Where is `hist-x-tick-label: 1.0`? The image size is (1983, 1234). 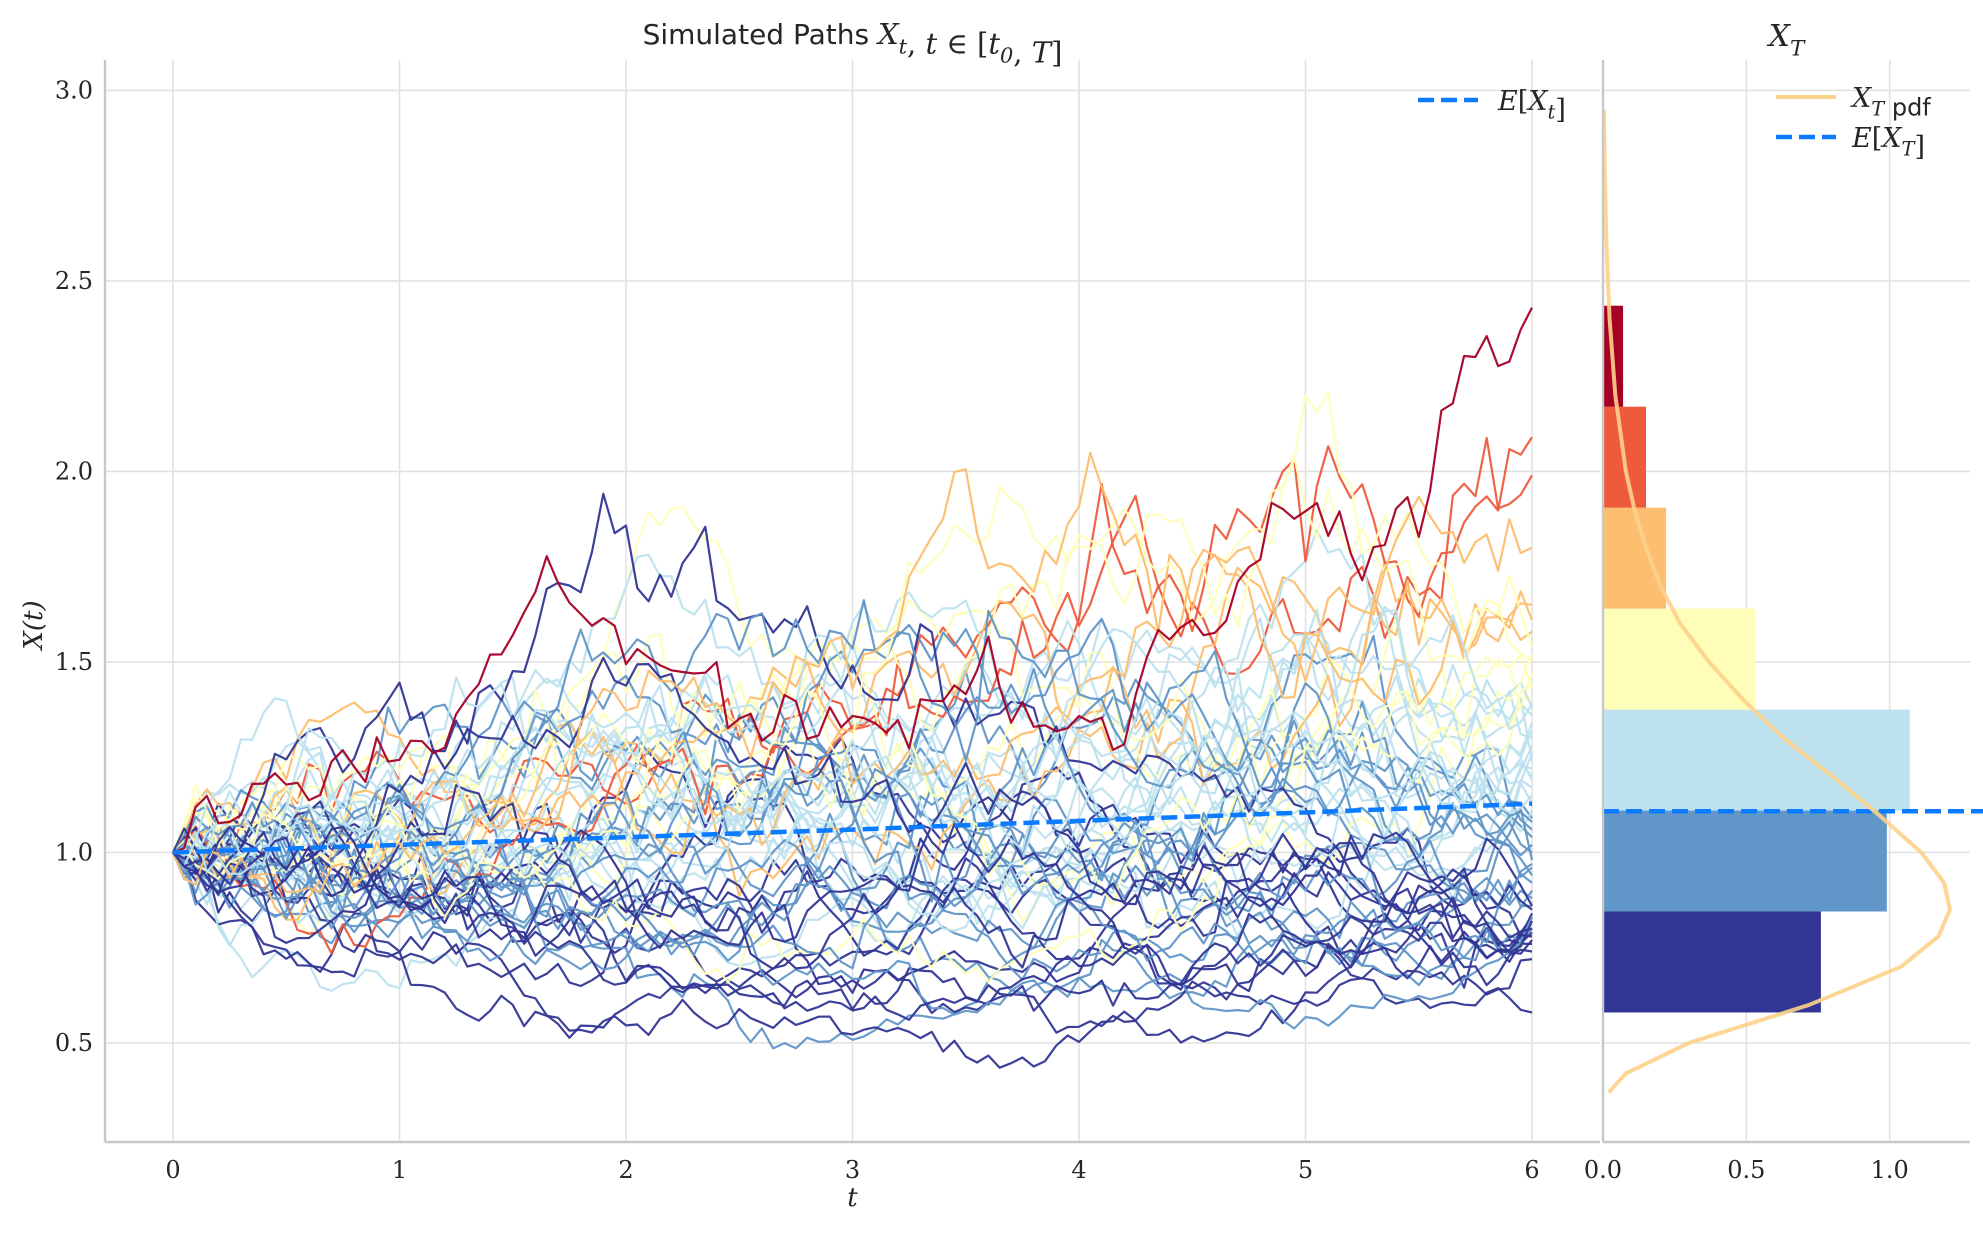 hist-x-tick-label: 1.0 is located at coordinates (1890, 1170).